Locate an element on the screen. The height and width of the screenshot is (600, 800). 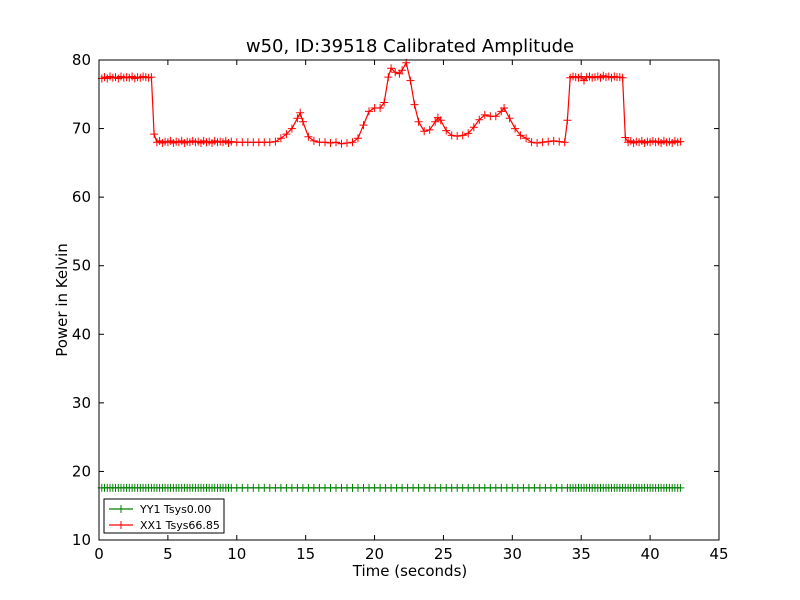
y-tick-label: 30 is located at coordinates (81, 403).